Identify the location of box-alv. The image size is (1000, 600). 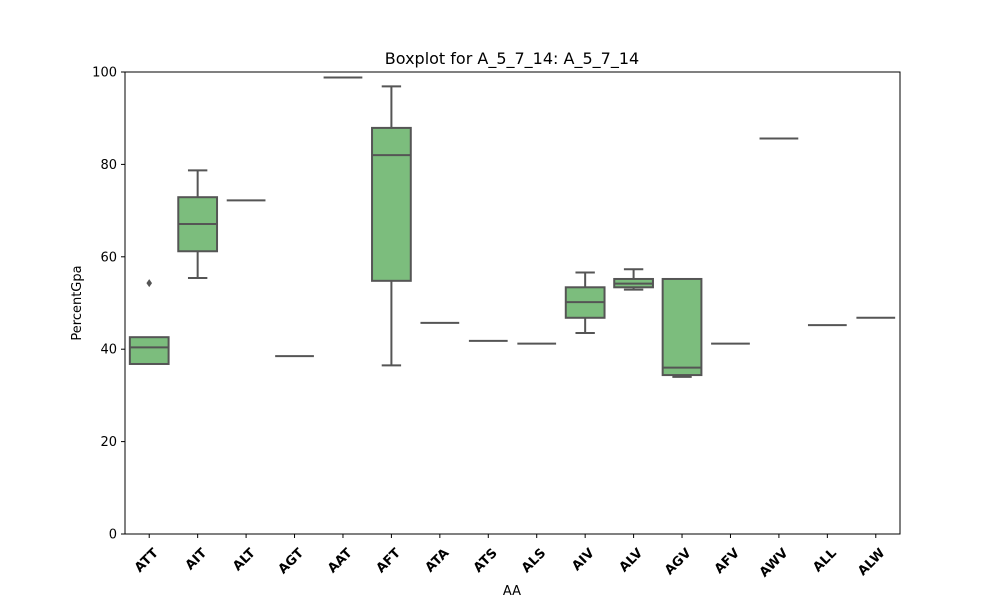
(633, 279).